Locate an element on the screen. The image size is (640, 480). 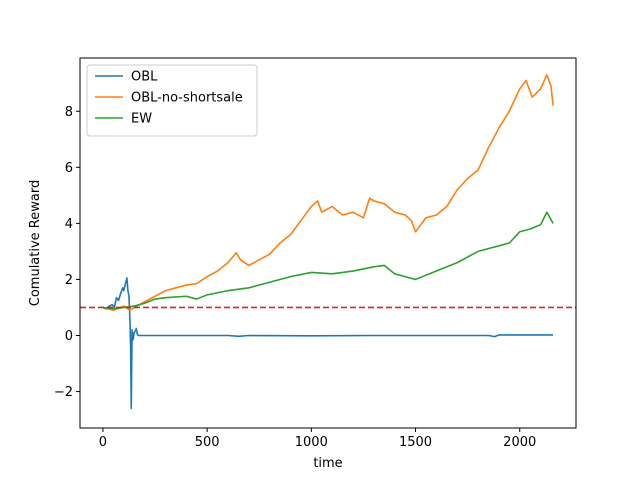
legend: OBL OBL-no-shortsale EW is located at coordinates (172, 100).